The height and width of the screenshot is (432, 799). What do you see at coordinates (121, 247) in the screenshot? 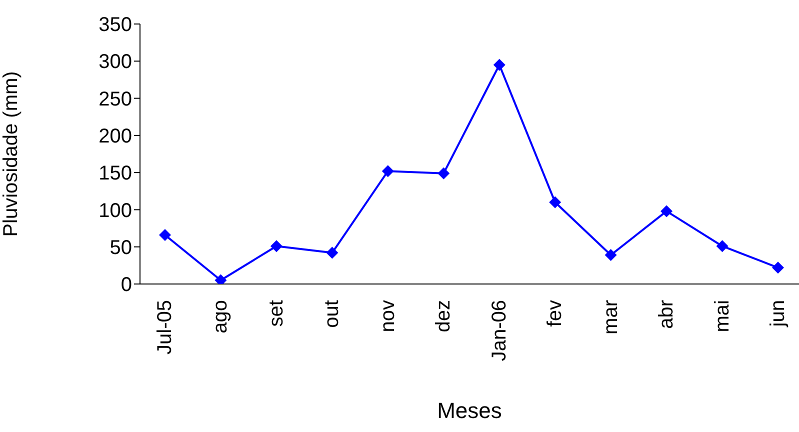
I see `y-tick-label: 50` at bounding box center [121, 247].